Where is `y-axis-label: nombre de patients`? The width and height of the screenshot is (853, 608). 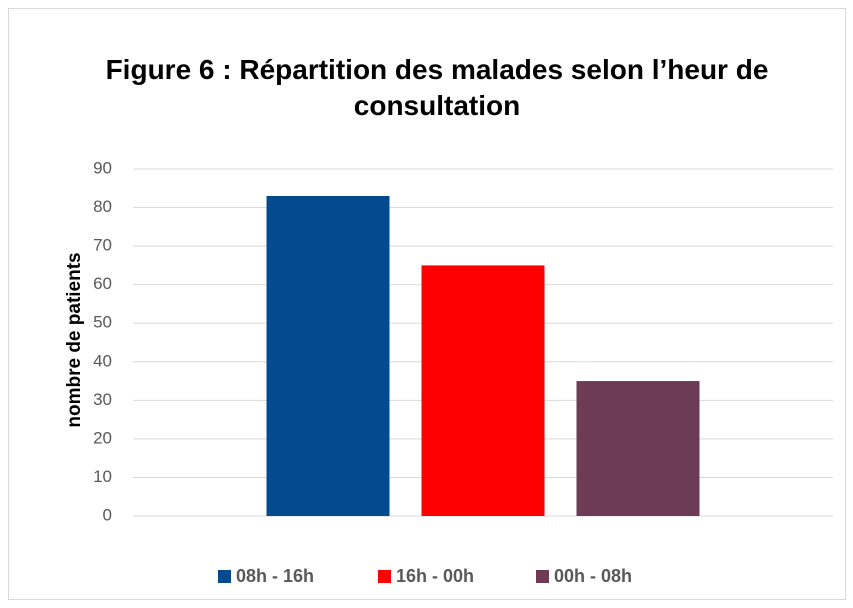
y-axis-label: nombre de patients is located at coordinates (74, 339).